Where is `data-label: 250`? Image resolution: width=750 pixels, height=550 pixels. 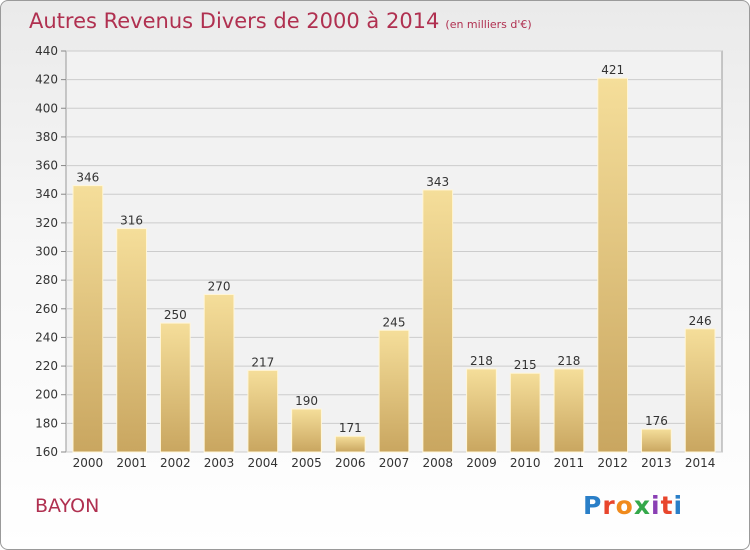
data-label: 250 is located at coordinates (175, 315).